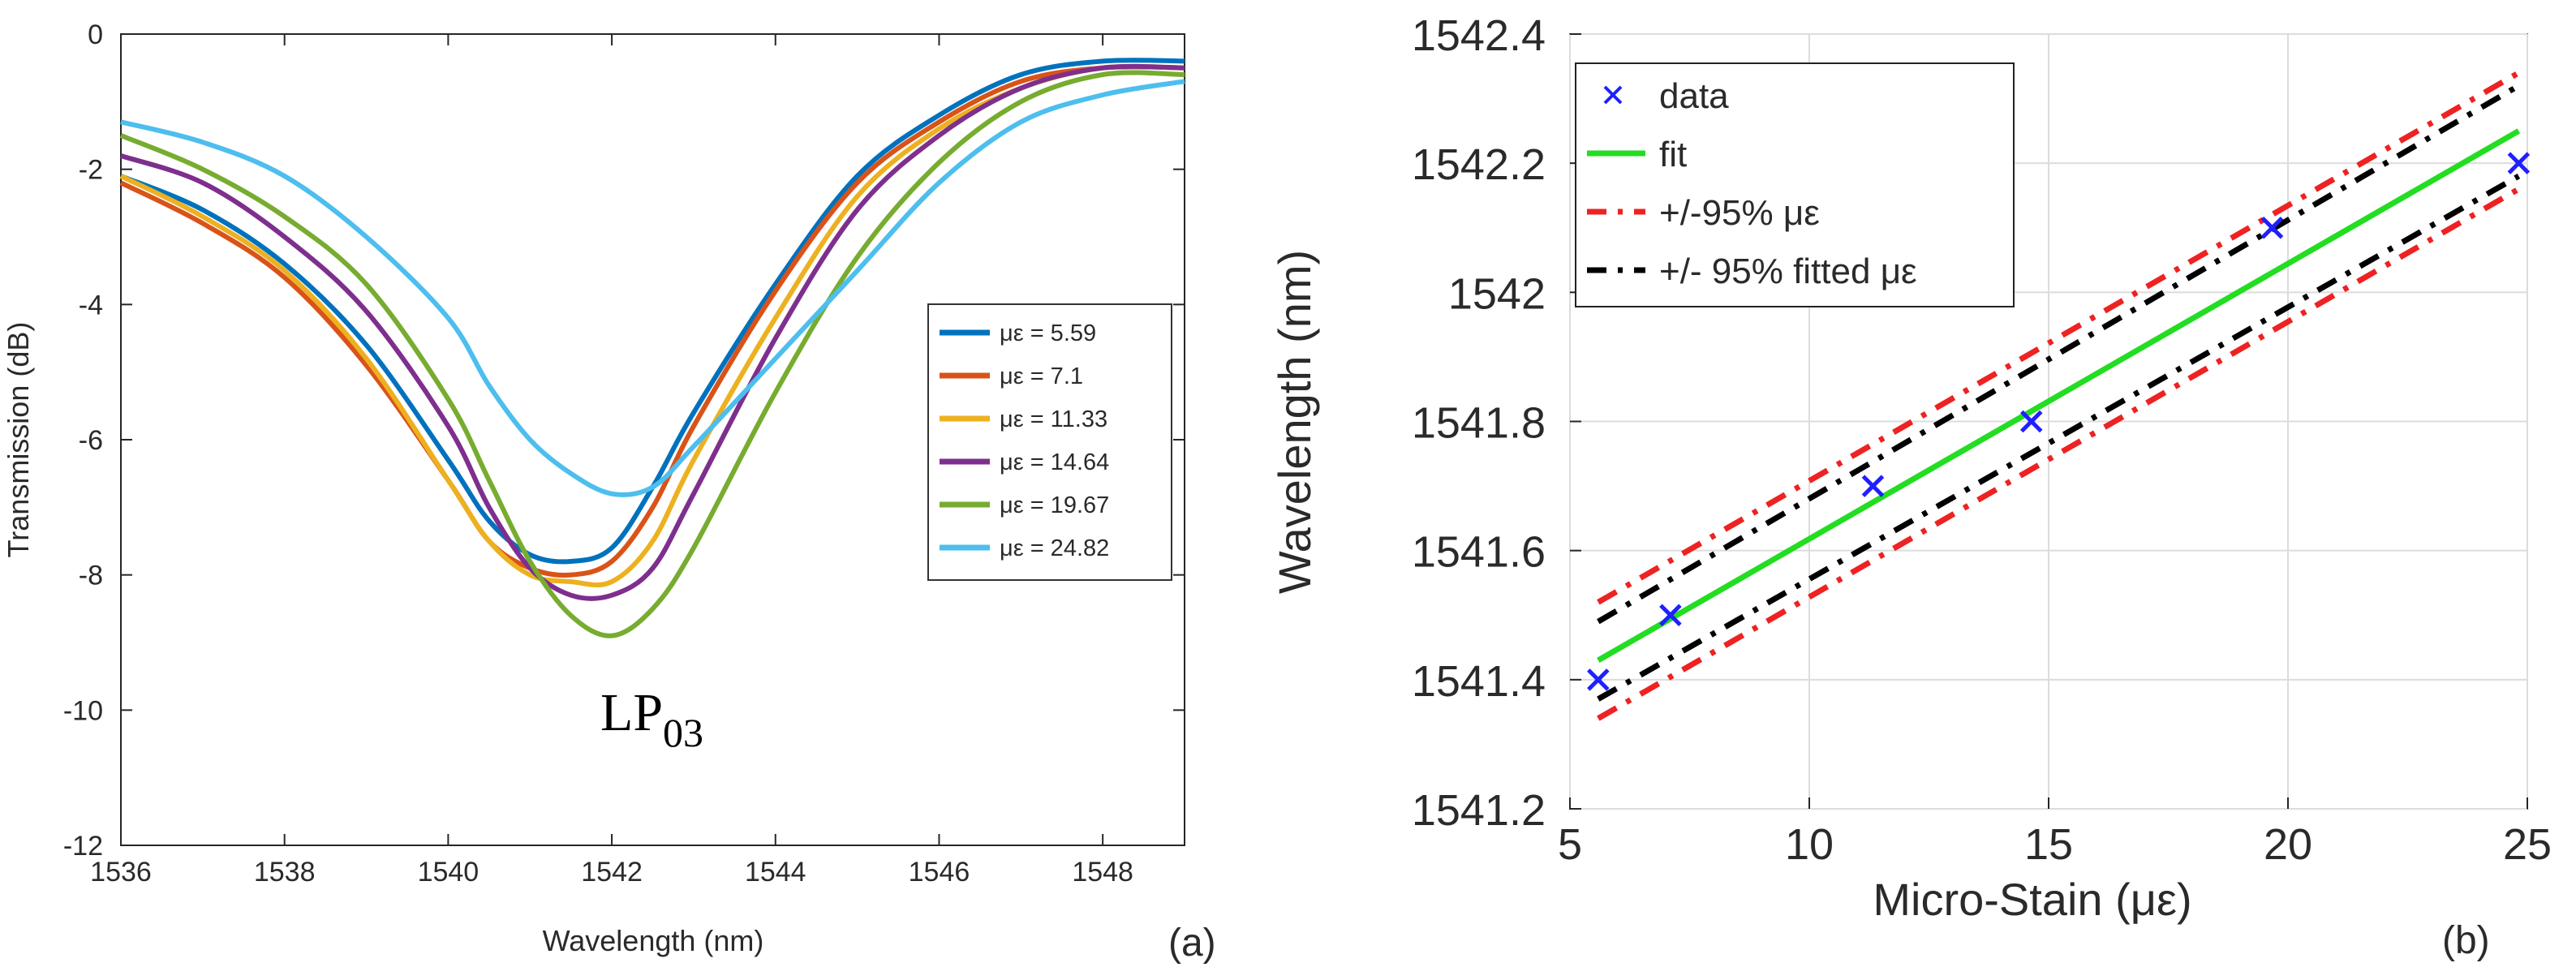 This screenshot has width=2576, height=980. What do you see at coordinates (1479, 552) in the screenshot?
I see `panel-b-y-tick-label: 1541.6` at bounding box center [1479, 552].